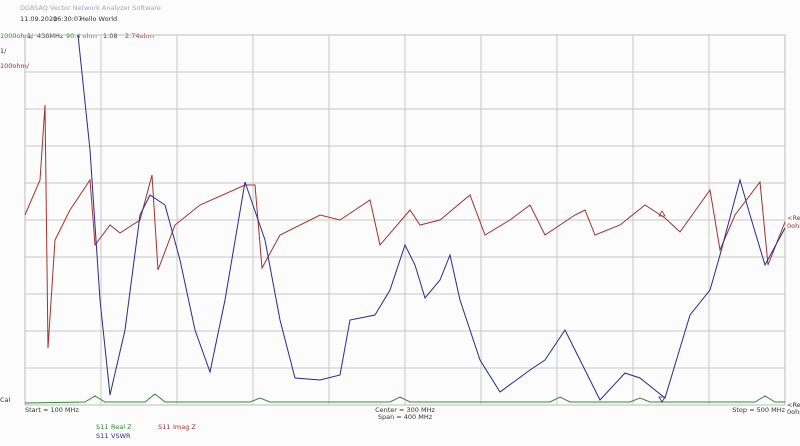 The image size is (800, 446). I want to click on date: 11.09.2020, so click(38, 19).